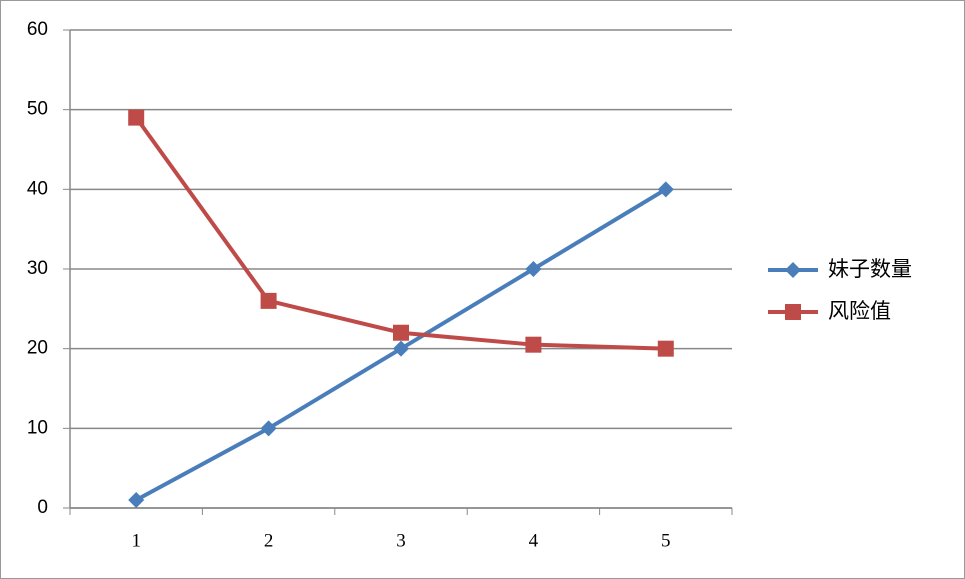 The image size is (965, 579). What do you see at coordinates (269, 540) in the screenshot?
I see `x-tick-label: 2` at bounding box center [269, 540].